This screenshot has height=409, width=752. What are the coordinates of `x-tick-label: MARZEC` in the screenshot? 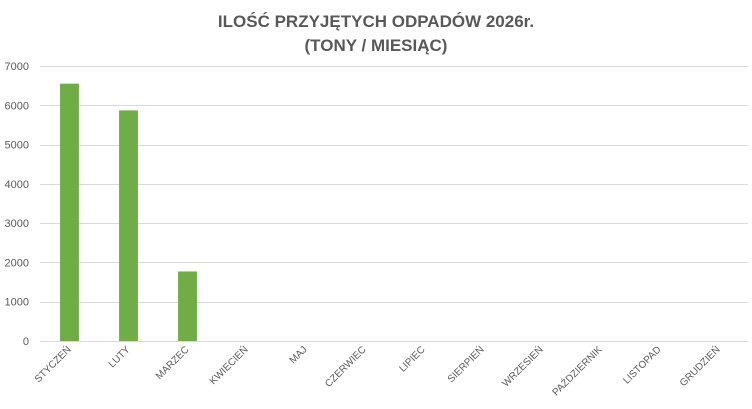 It's located at (173, 363).